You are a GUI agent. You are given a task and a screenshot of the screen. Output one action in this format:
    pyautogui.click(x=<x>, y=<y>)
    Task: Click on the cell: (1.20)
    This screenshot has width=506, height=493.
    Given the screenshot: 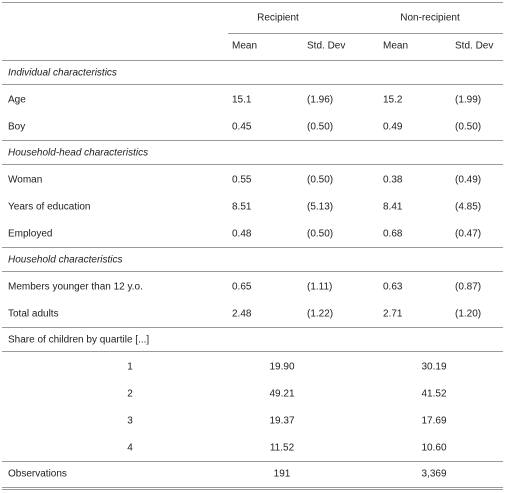 What is the action you would take?
    pyautogui.click(x=468, y=314)
    